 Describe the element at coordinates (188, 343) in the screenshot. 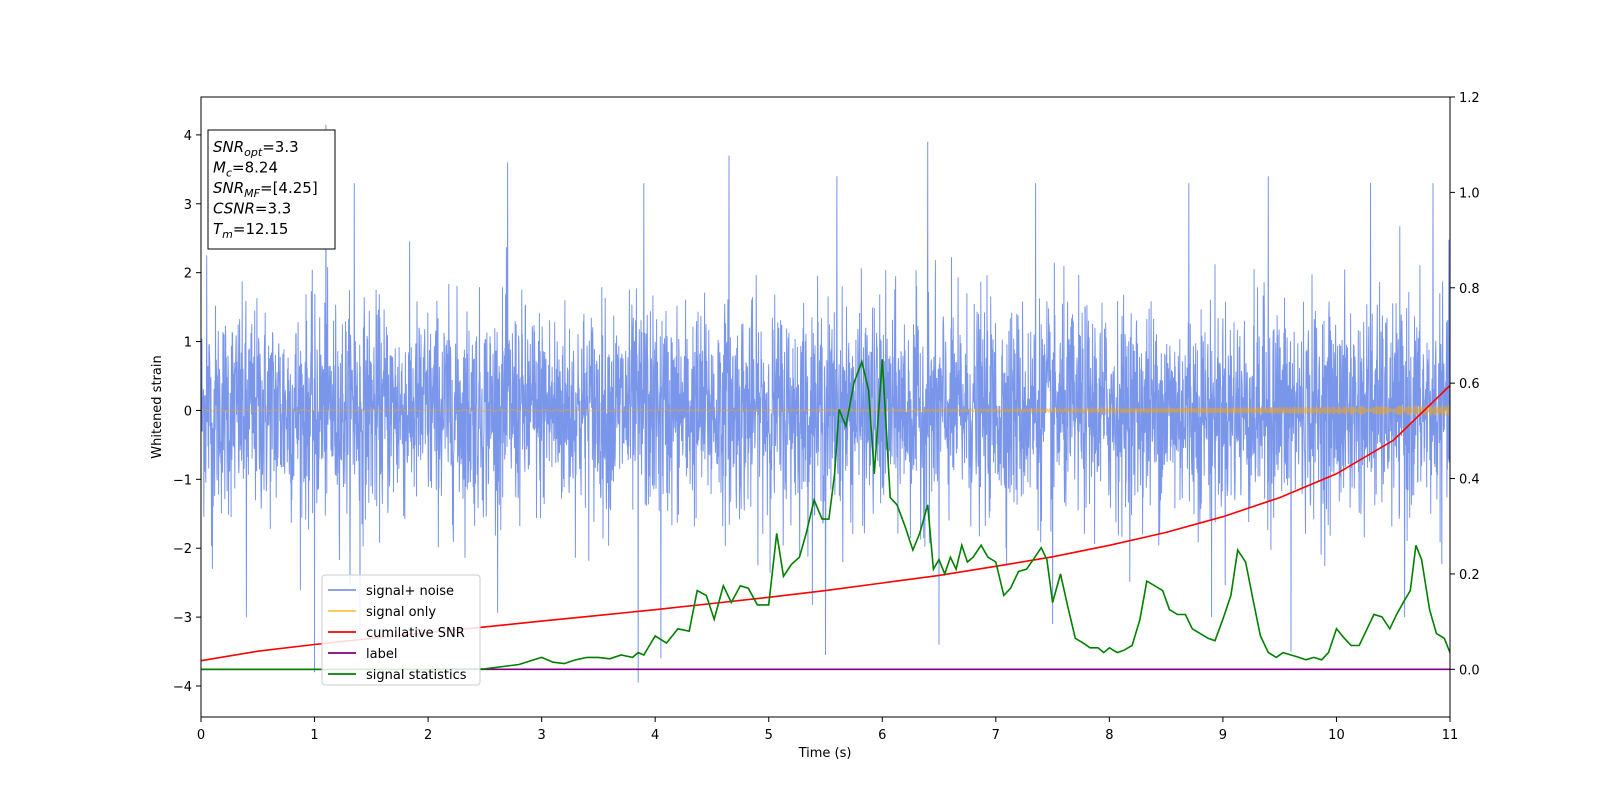

I see `y-tick-label: 1` at that location.